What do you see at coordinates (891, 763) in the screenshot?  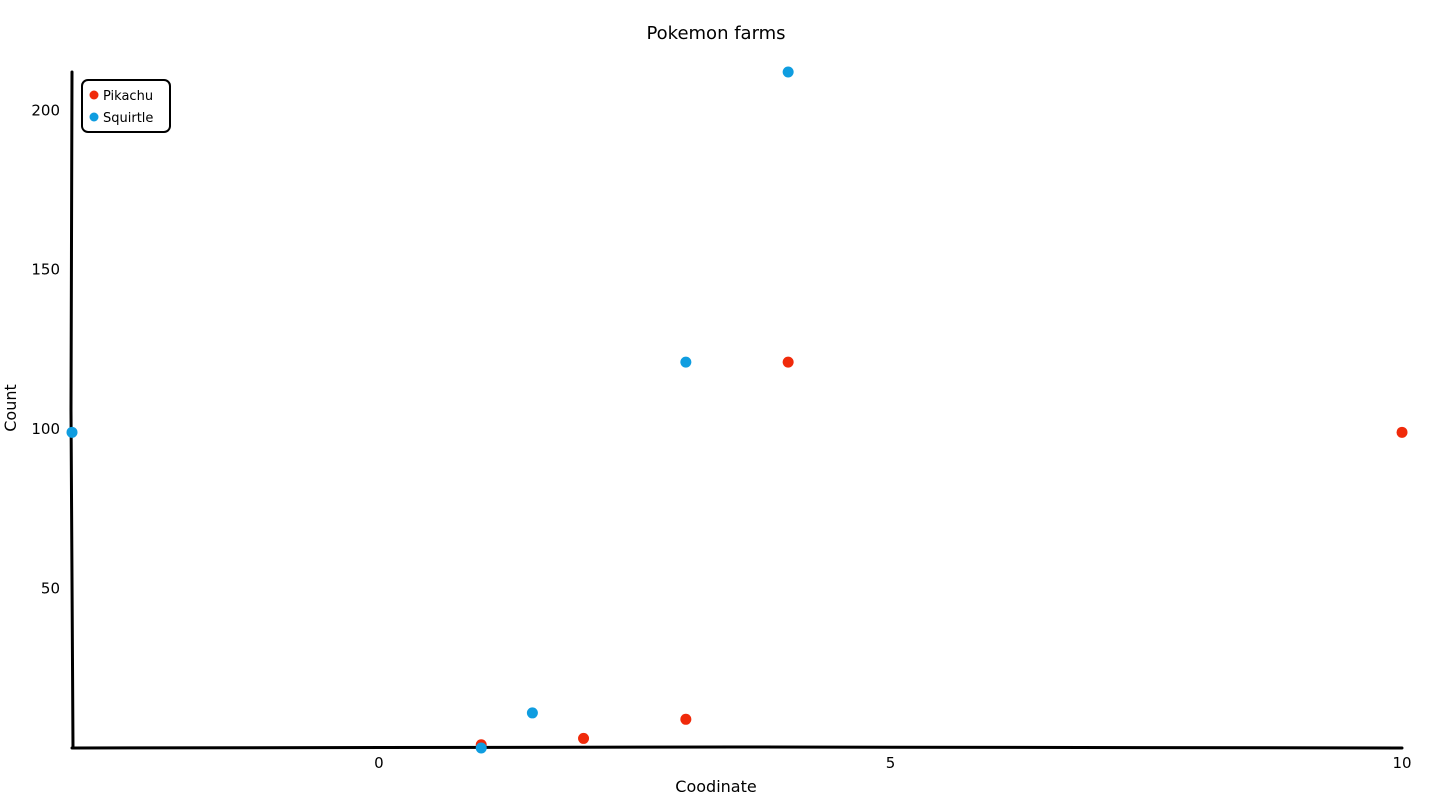 I see `x-tick-label: 5` at bounding box center [891, 763].